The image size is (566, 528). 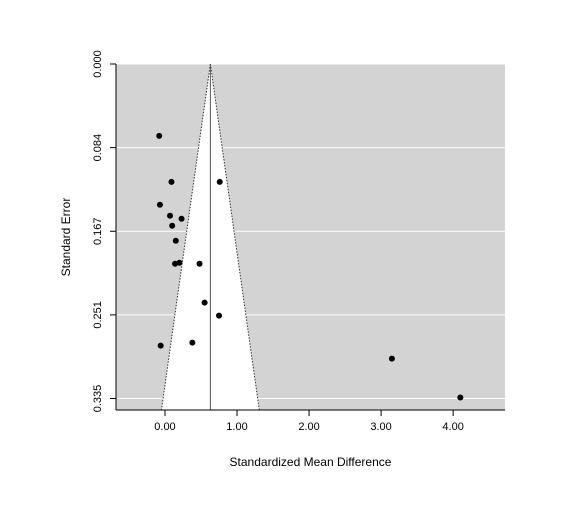 What do you see at coordinates (66, 237) in the screenshot?
I see `y-axis-title: Standard Error` at bounding box center [66, 237].